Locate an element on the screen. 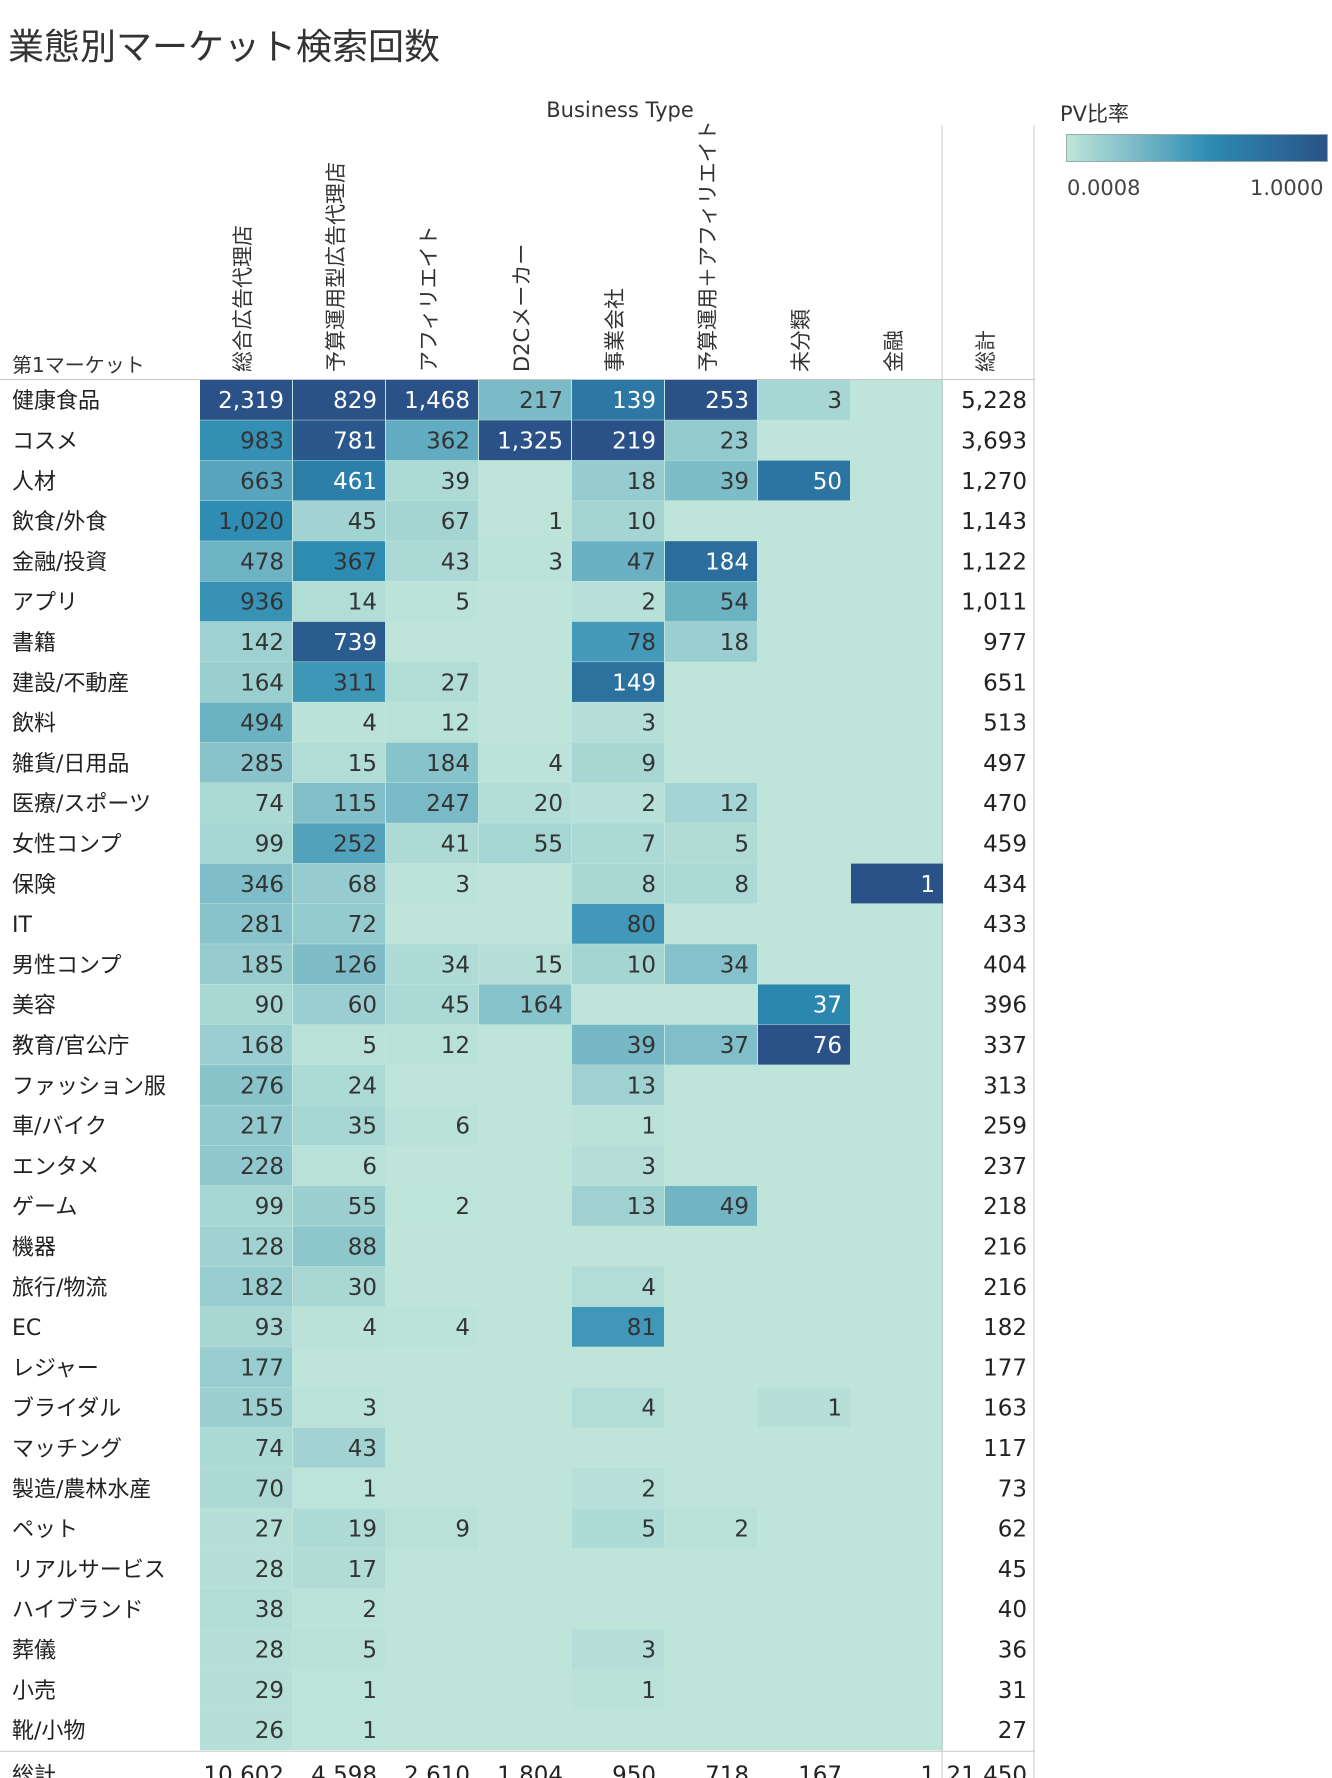 The image size is (1332, 1778). row-label: 書籍 is located at coordinates (34, 643).